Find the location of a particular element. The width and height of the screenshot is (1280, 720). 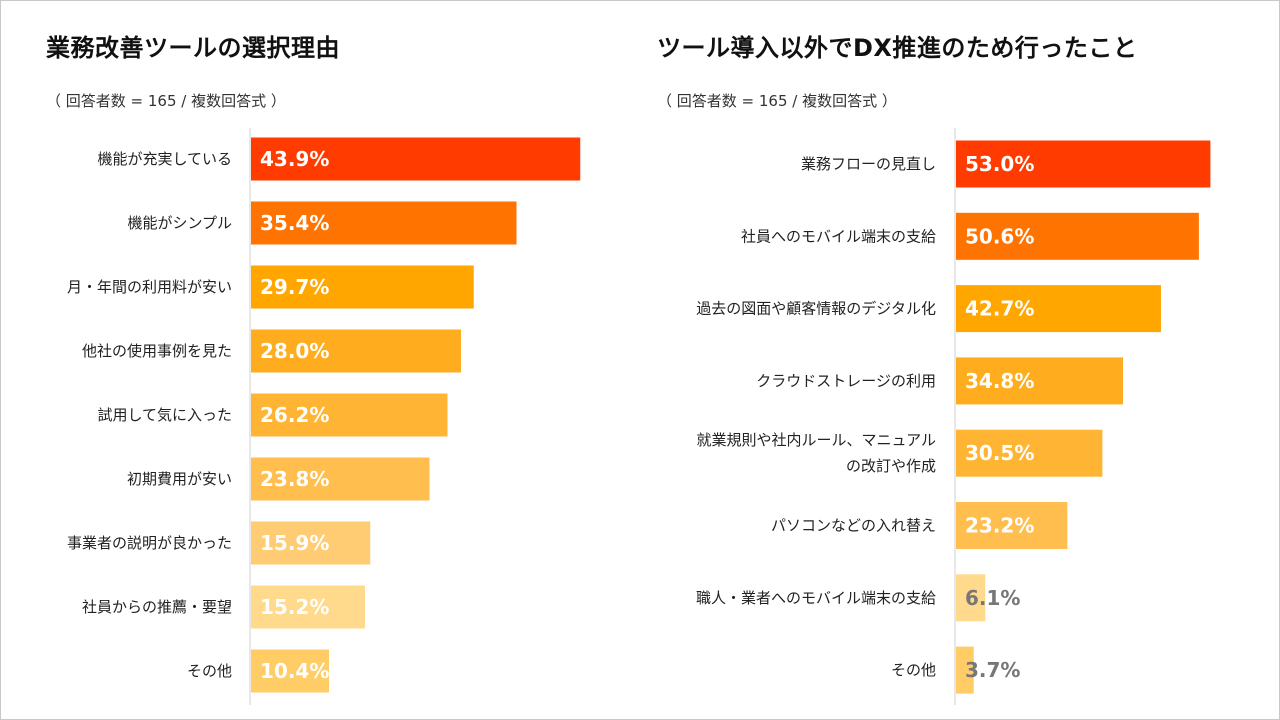

chart-0-category-label-8: その他 is located at coordinates (209, 671).